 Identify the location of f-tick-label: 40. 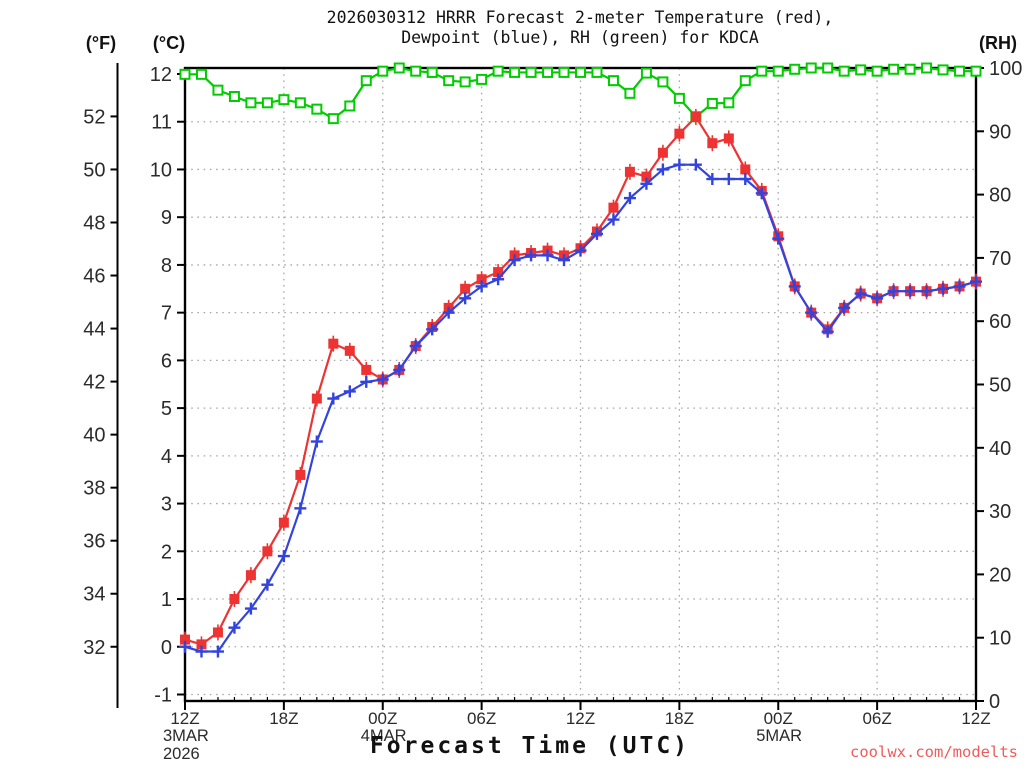
(94, 436).